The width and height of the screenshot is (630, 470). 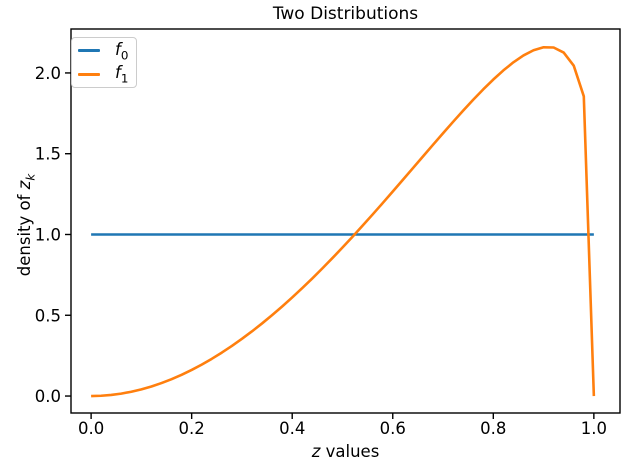 I want to click on x-tick-label: 0.6, so click(x=393, y=428).